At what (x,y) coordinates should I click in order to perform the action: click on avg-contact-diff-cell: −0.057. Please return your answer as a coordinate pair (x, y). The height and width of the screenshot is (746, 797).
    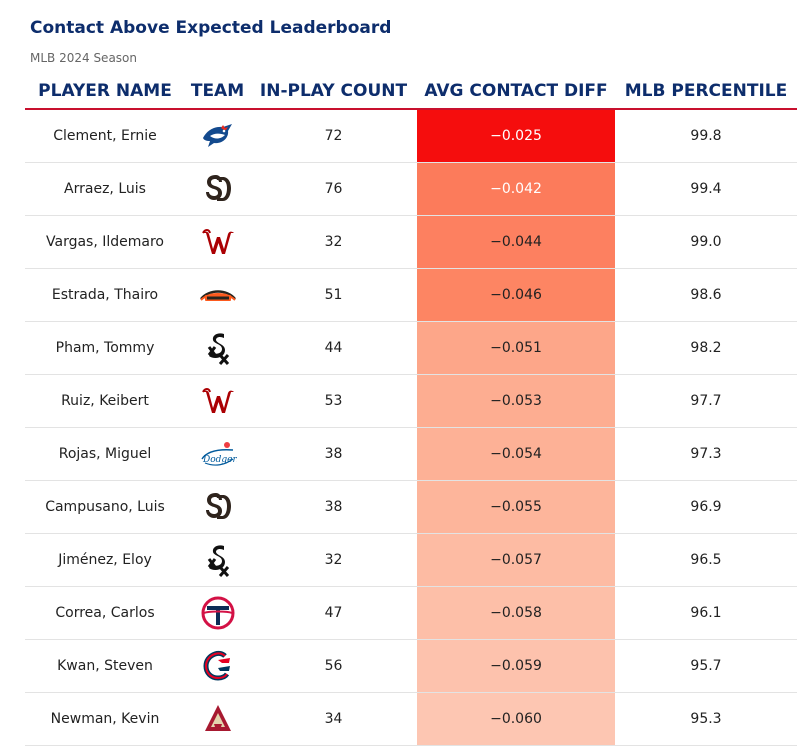
    Looking at the image, I should click on (516, 560).